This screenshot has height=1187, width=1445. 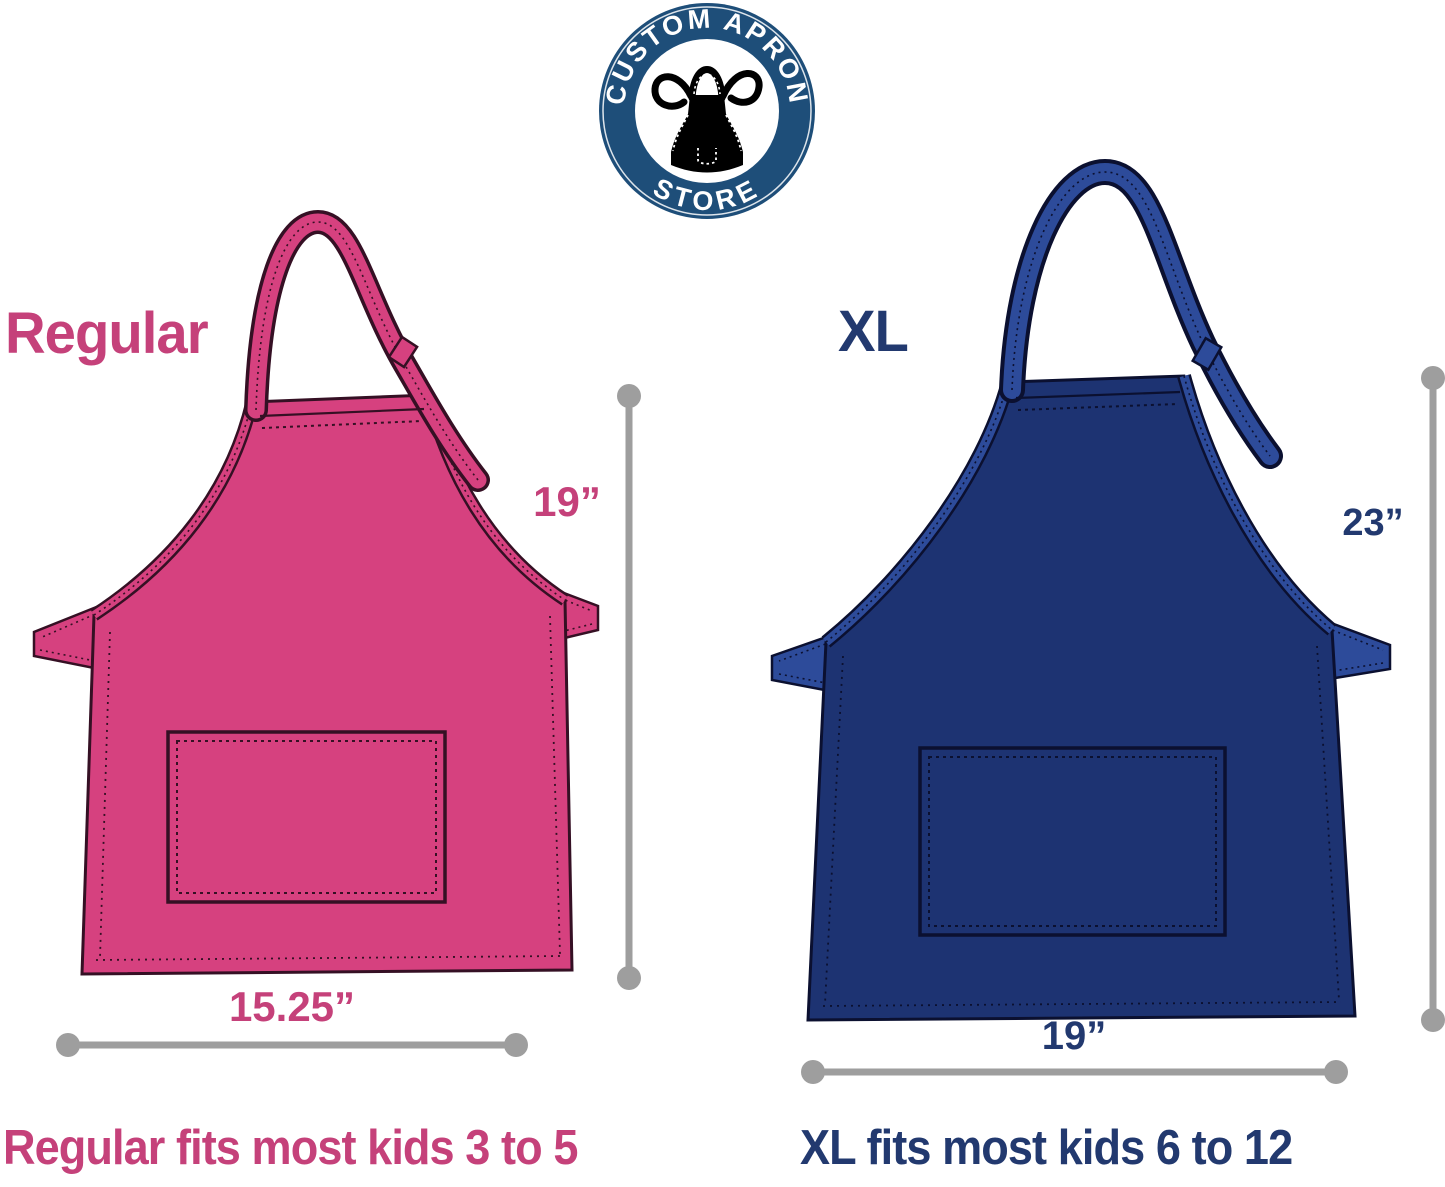 I want to click on xl-strap-adjuster, so click(x=1207, y=354).